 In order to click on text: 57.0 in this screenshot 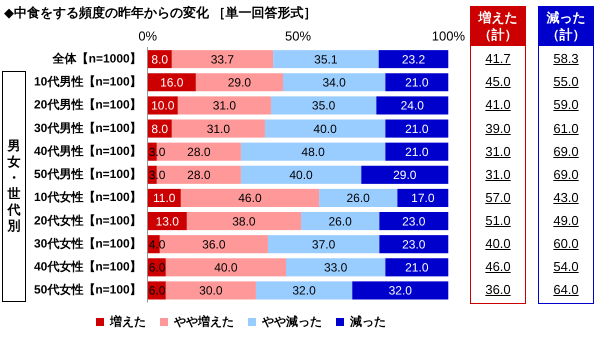, I will do `click(498, 197)`.